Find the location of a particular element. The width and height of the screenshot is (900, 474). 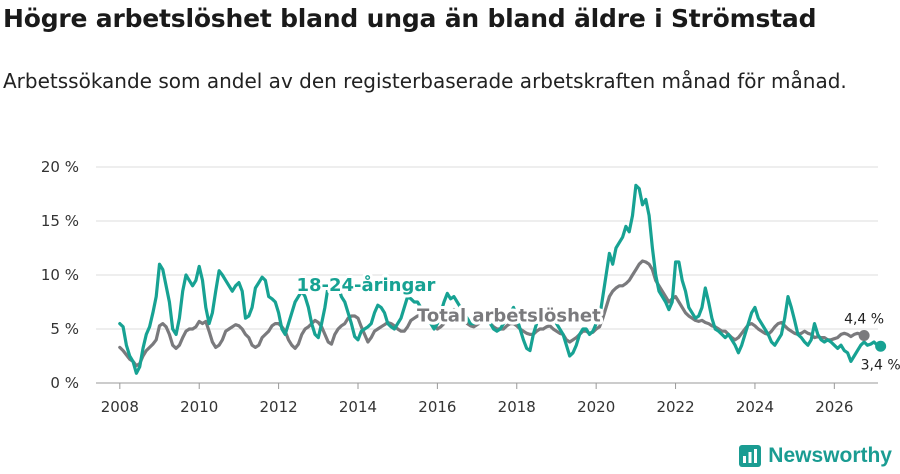

x-axis: 2008 2010 2012 2014 2016 2018 2020 2022 2024 2026 is located at coordinates (477, 399).